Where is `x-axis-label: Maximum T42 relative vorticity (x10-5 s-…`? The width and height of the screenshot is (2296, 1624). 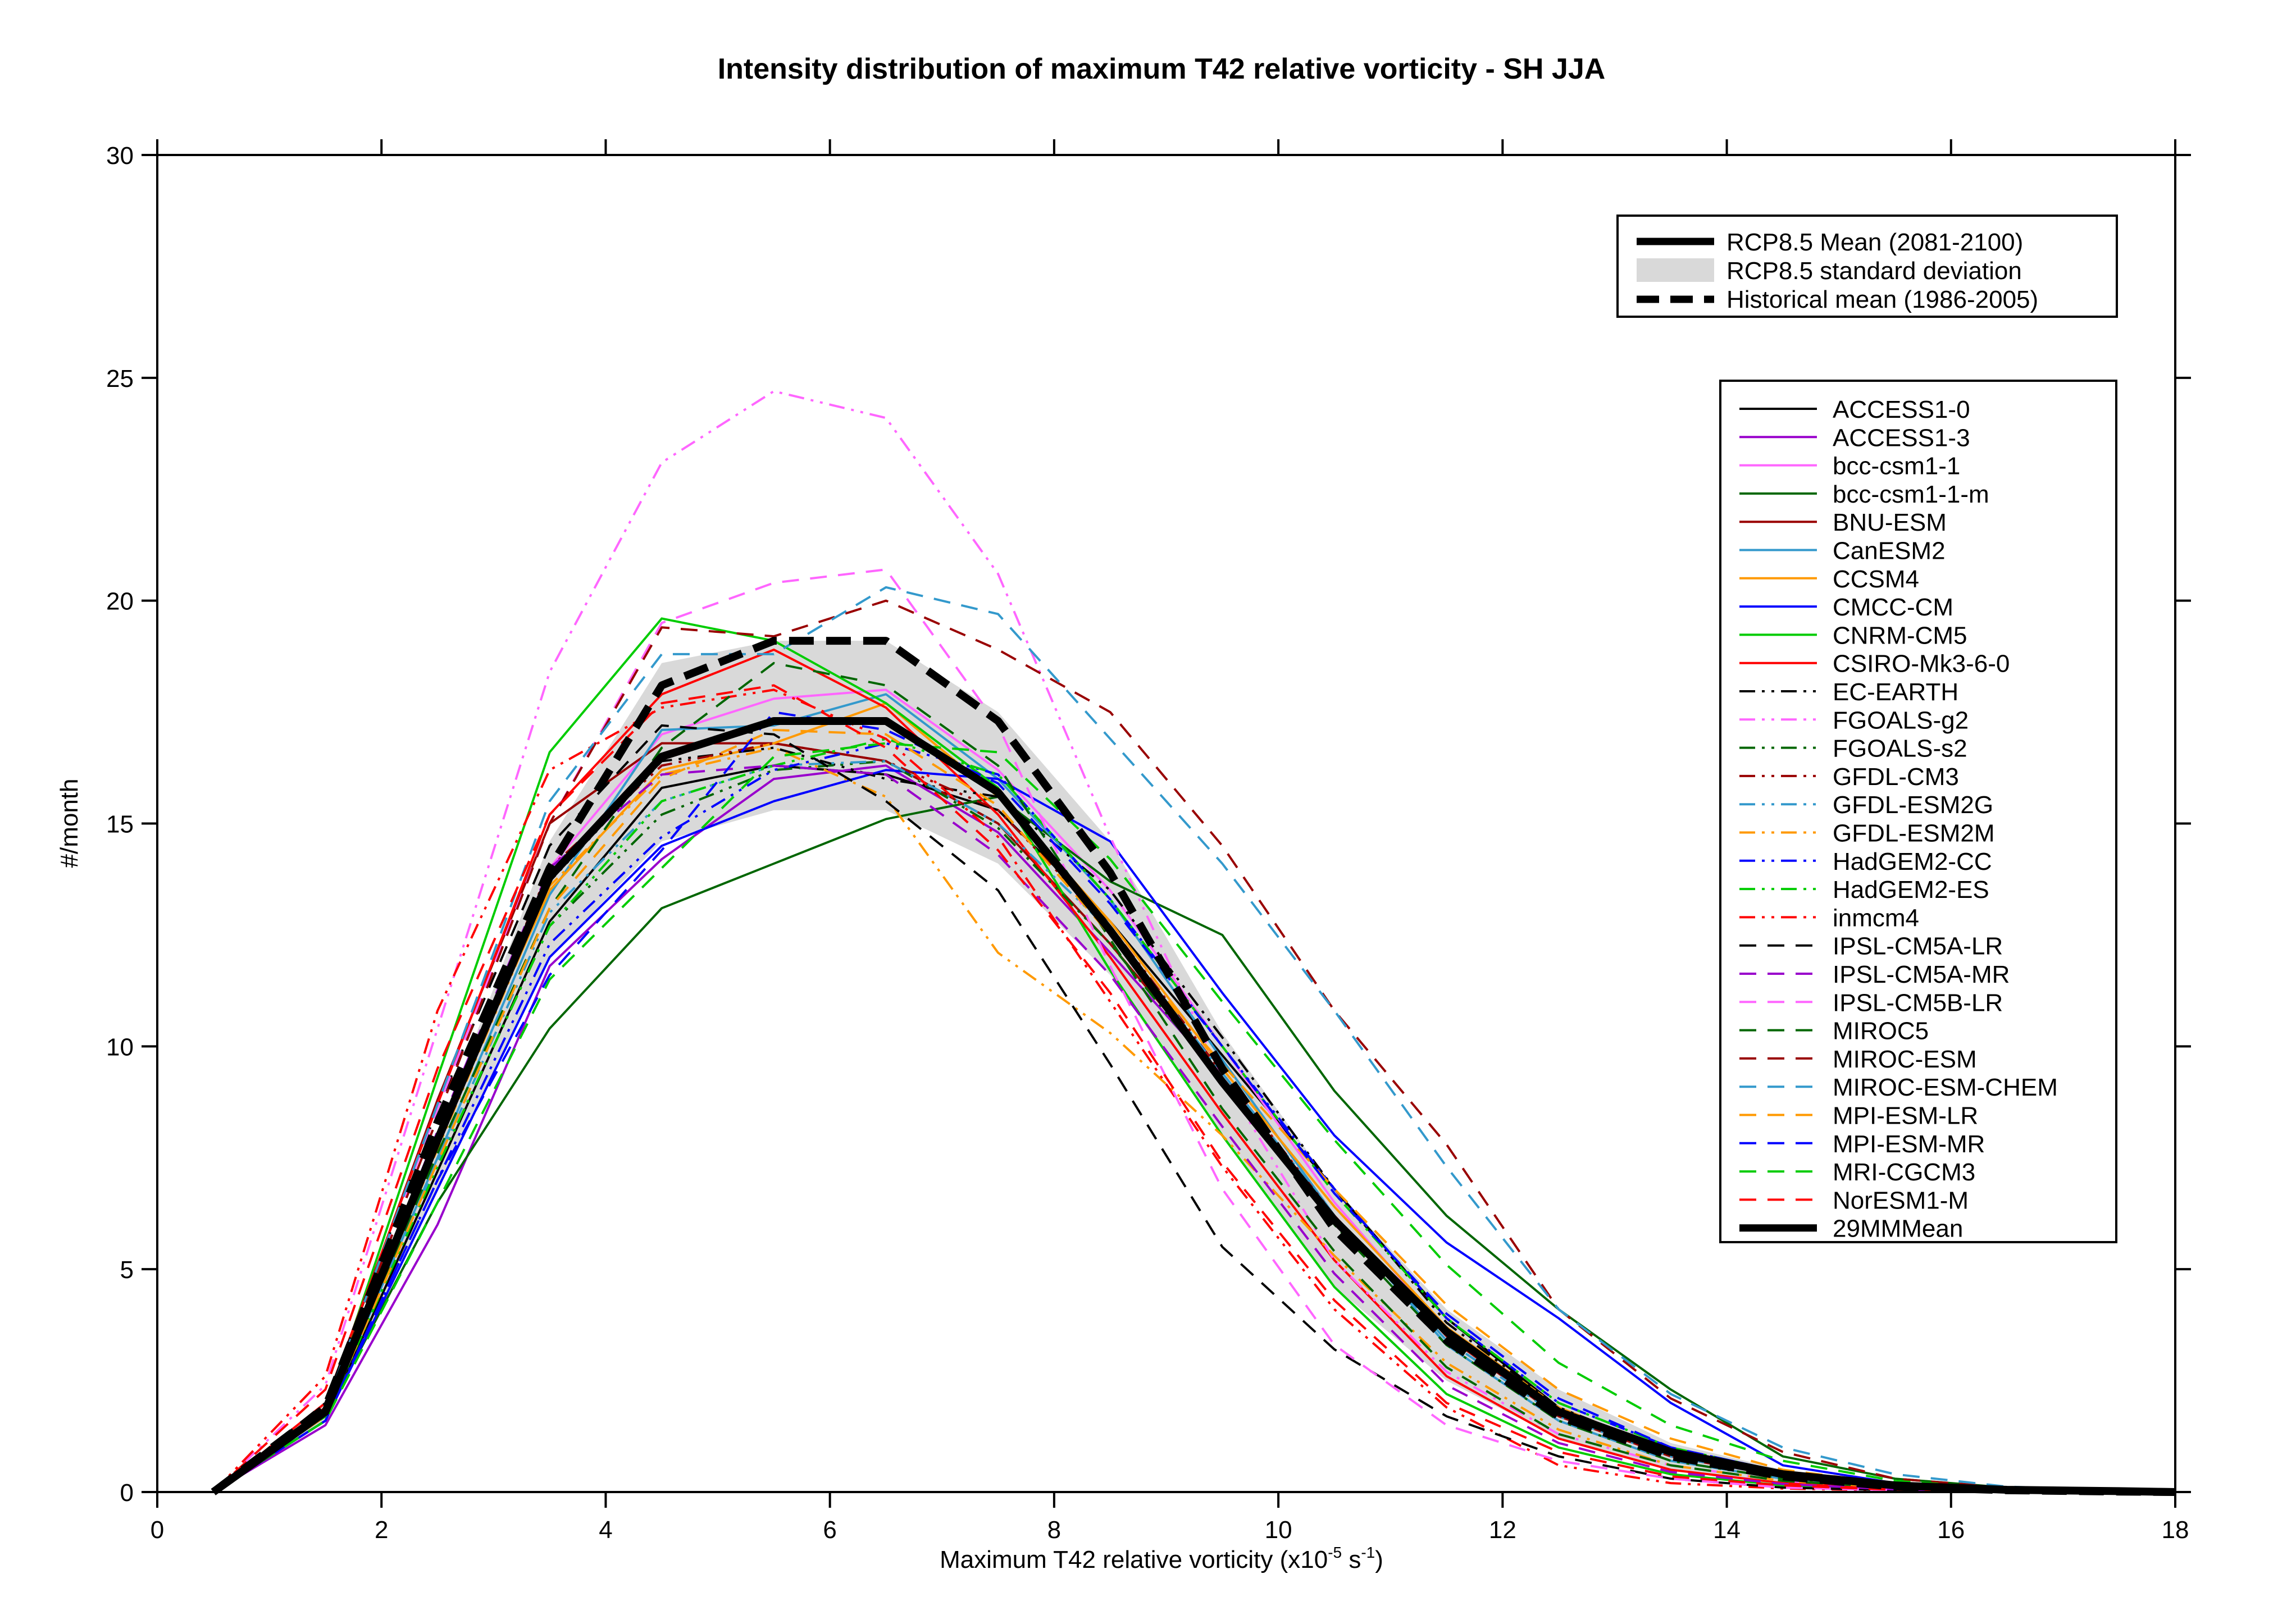 x-axis-label: Maximum T42 relative vorticity (x10-5 s-… is located at coordinates (1161, 1558).